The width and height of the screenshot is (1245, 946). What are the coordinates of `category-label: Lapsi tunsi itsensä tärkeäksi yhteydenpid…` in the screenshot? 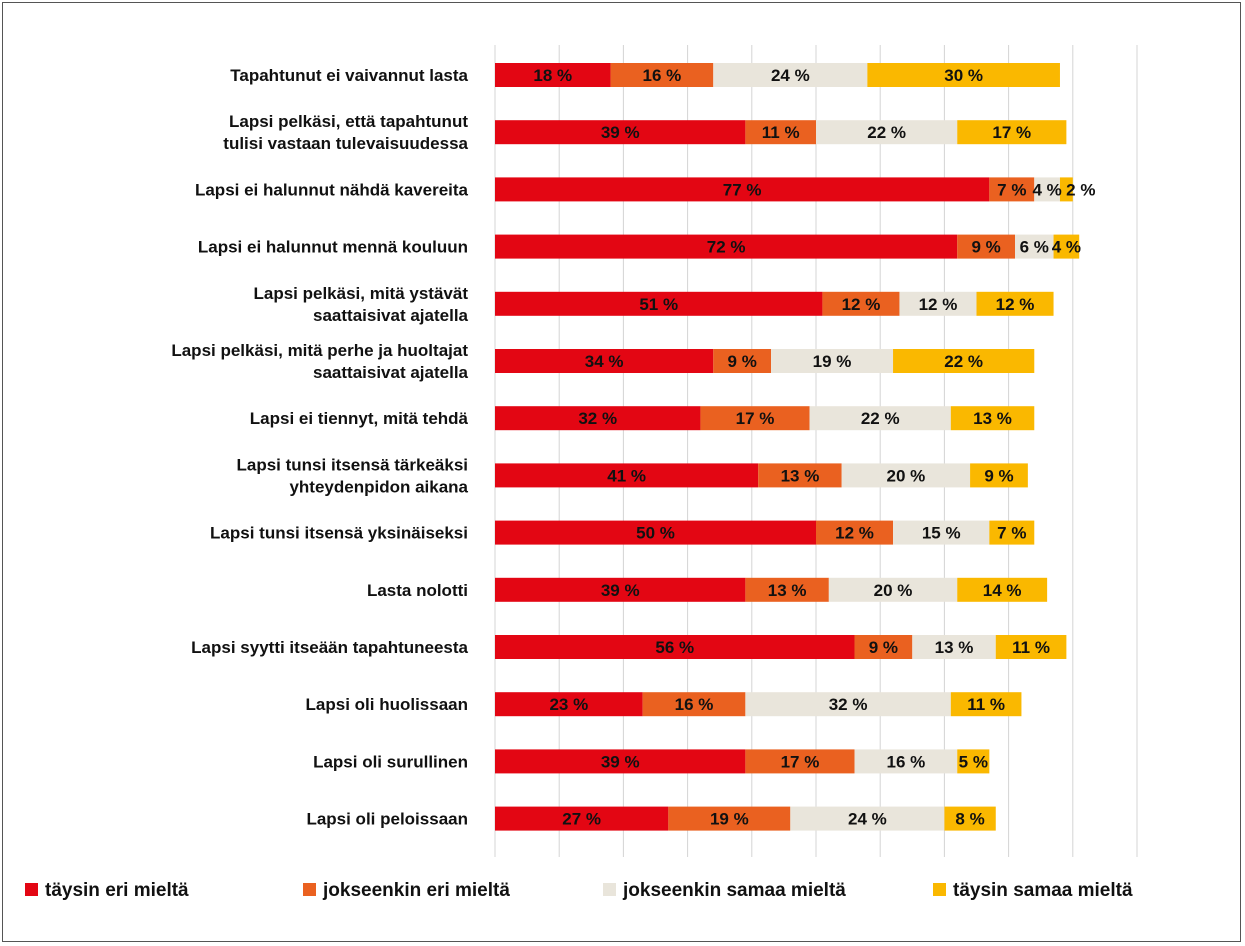 It's located at (353, 475).